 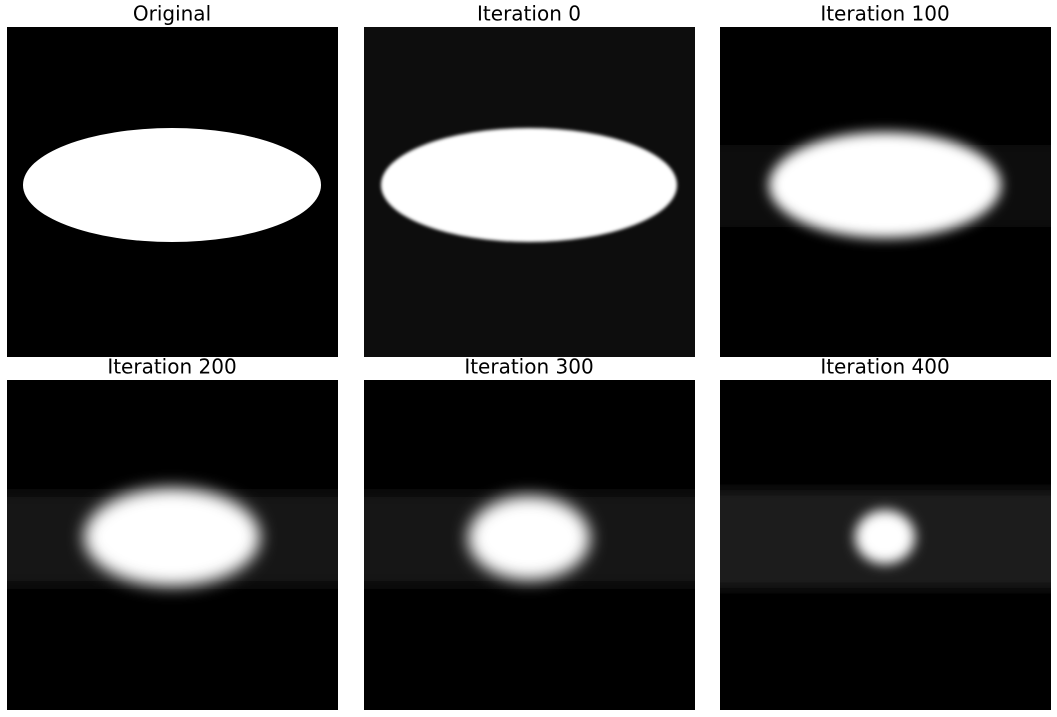 I want to click on panel-title: Iteration 300, so click(x=528, y=367).